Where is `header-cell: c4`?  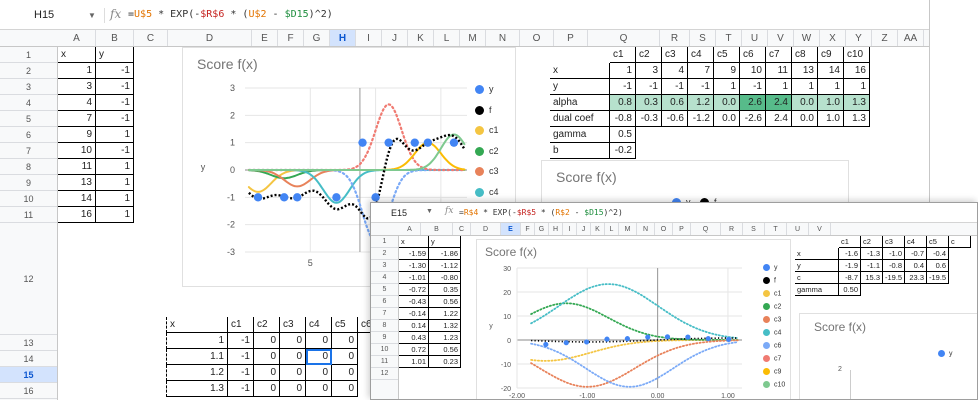
header-cell: c4 is located at coordinates (701, 55).